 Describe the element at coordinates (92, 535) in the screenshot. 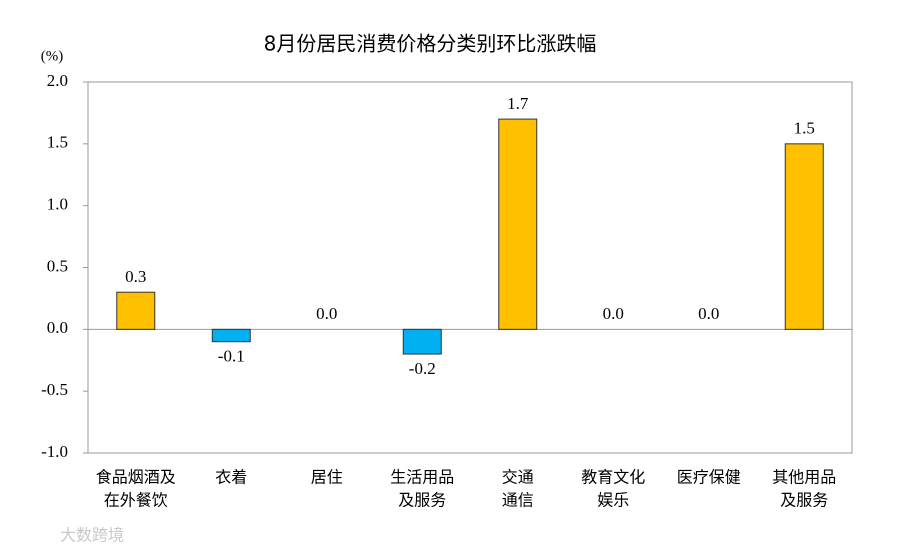

I see `watermark: 大数跨境` at that location.